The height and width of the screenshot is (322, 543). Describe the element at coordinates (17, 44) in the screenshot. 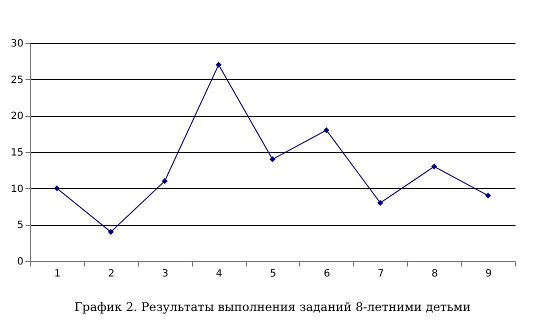

I see `y-tick-label: 30` at that location.